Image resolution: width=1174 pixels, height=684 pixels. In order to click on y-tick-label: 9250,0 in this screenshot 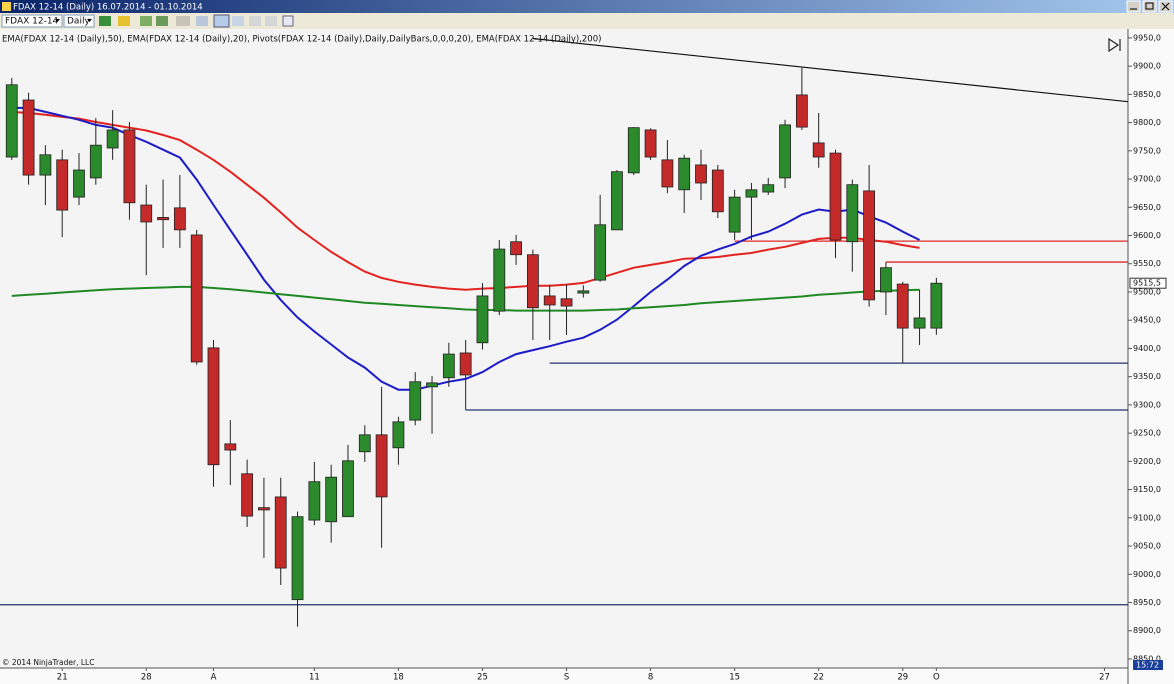, I will do `click(1147, 433)`.